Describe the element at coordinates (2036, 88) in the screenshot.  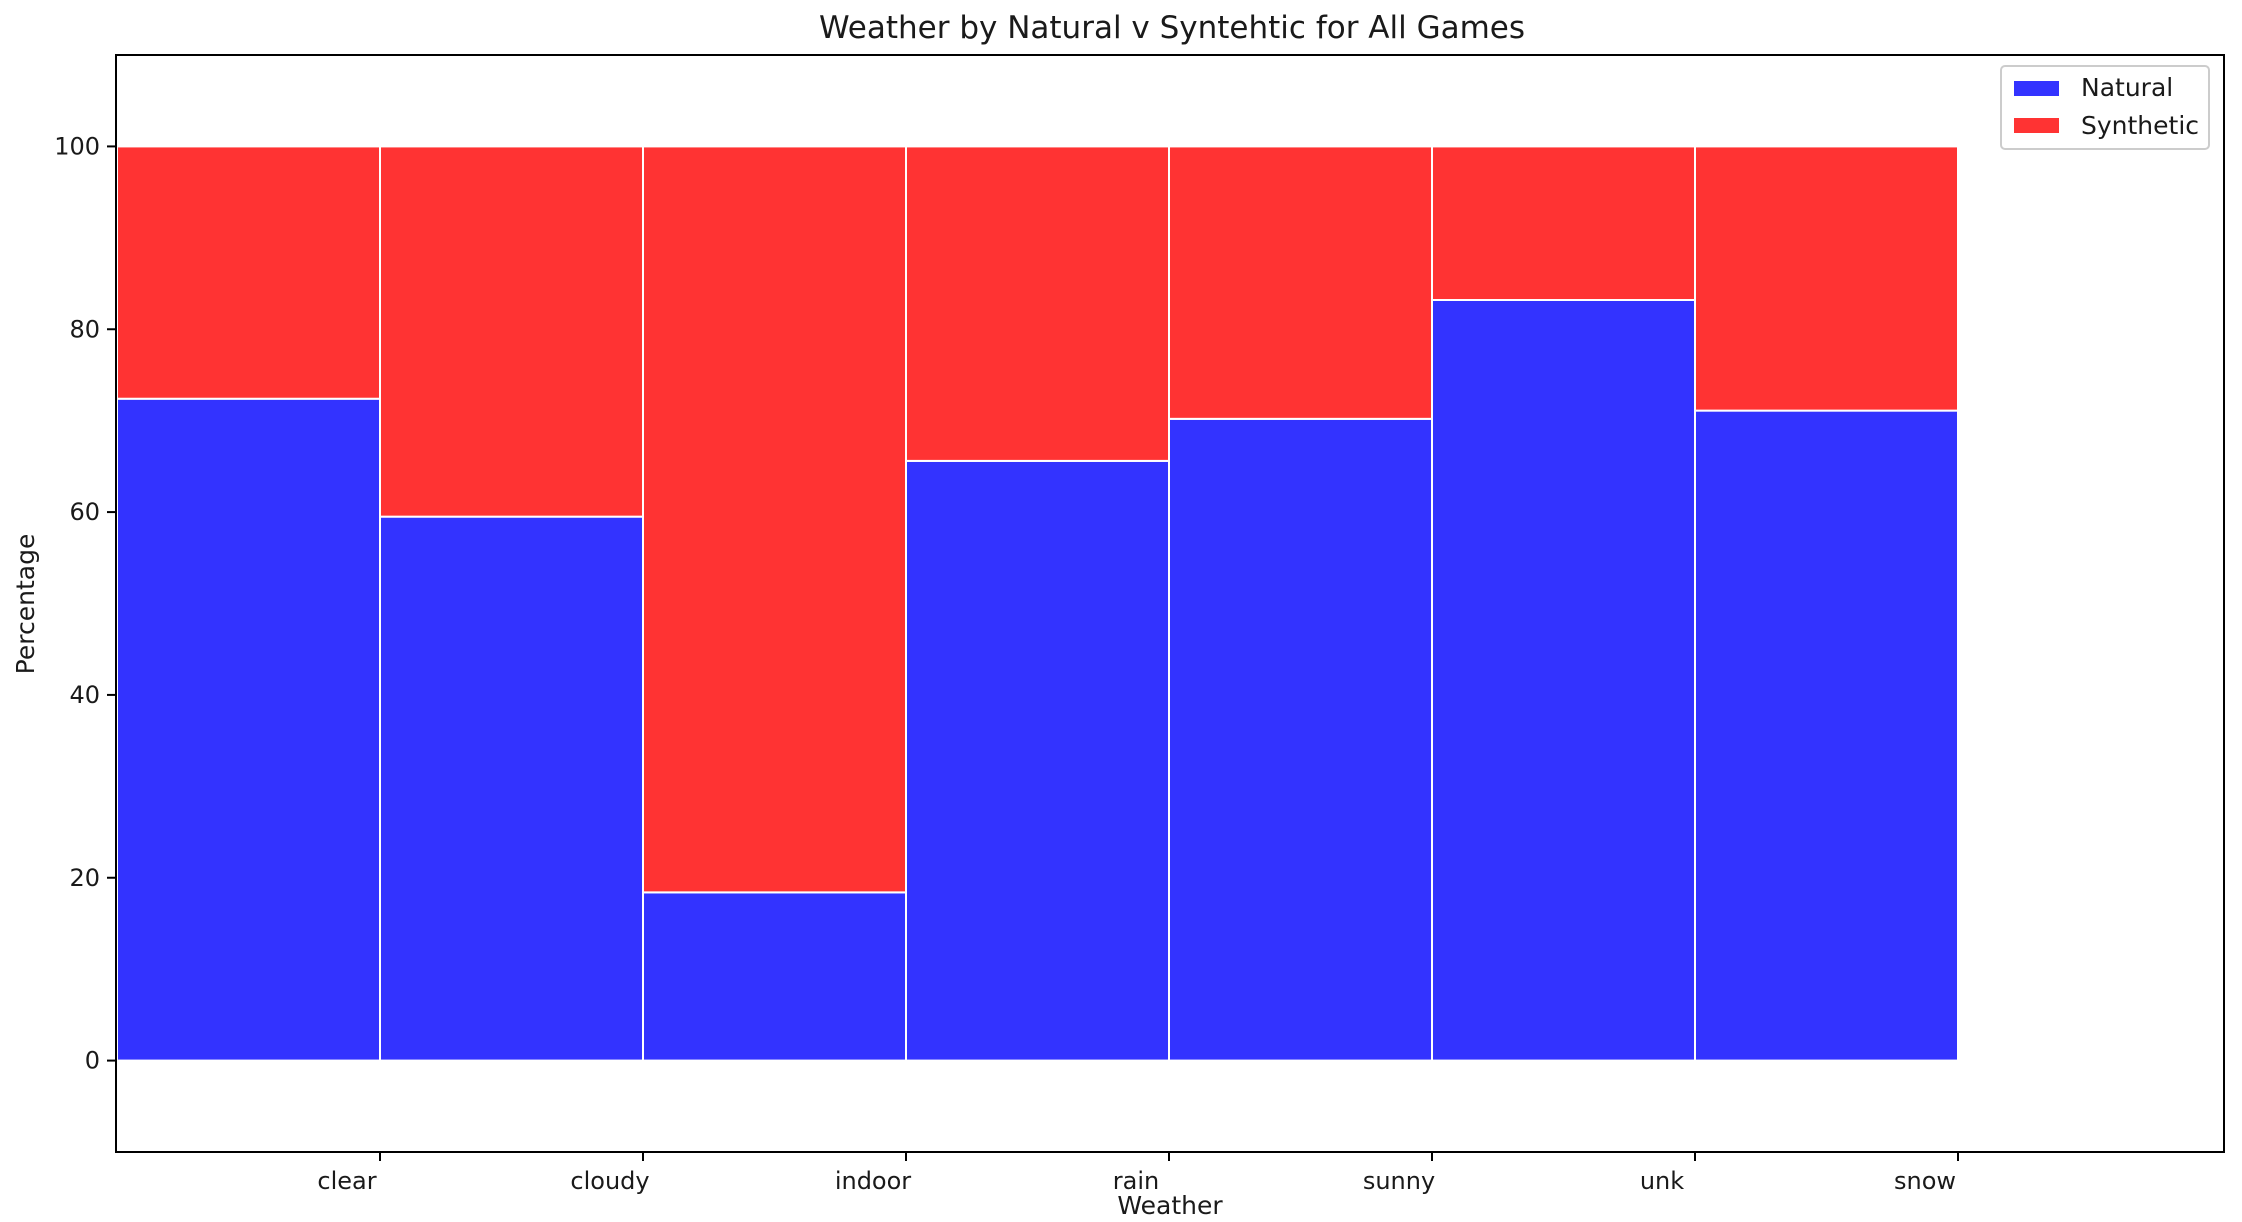
I see `legend-swatch-natural` at that location.